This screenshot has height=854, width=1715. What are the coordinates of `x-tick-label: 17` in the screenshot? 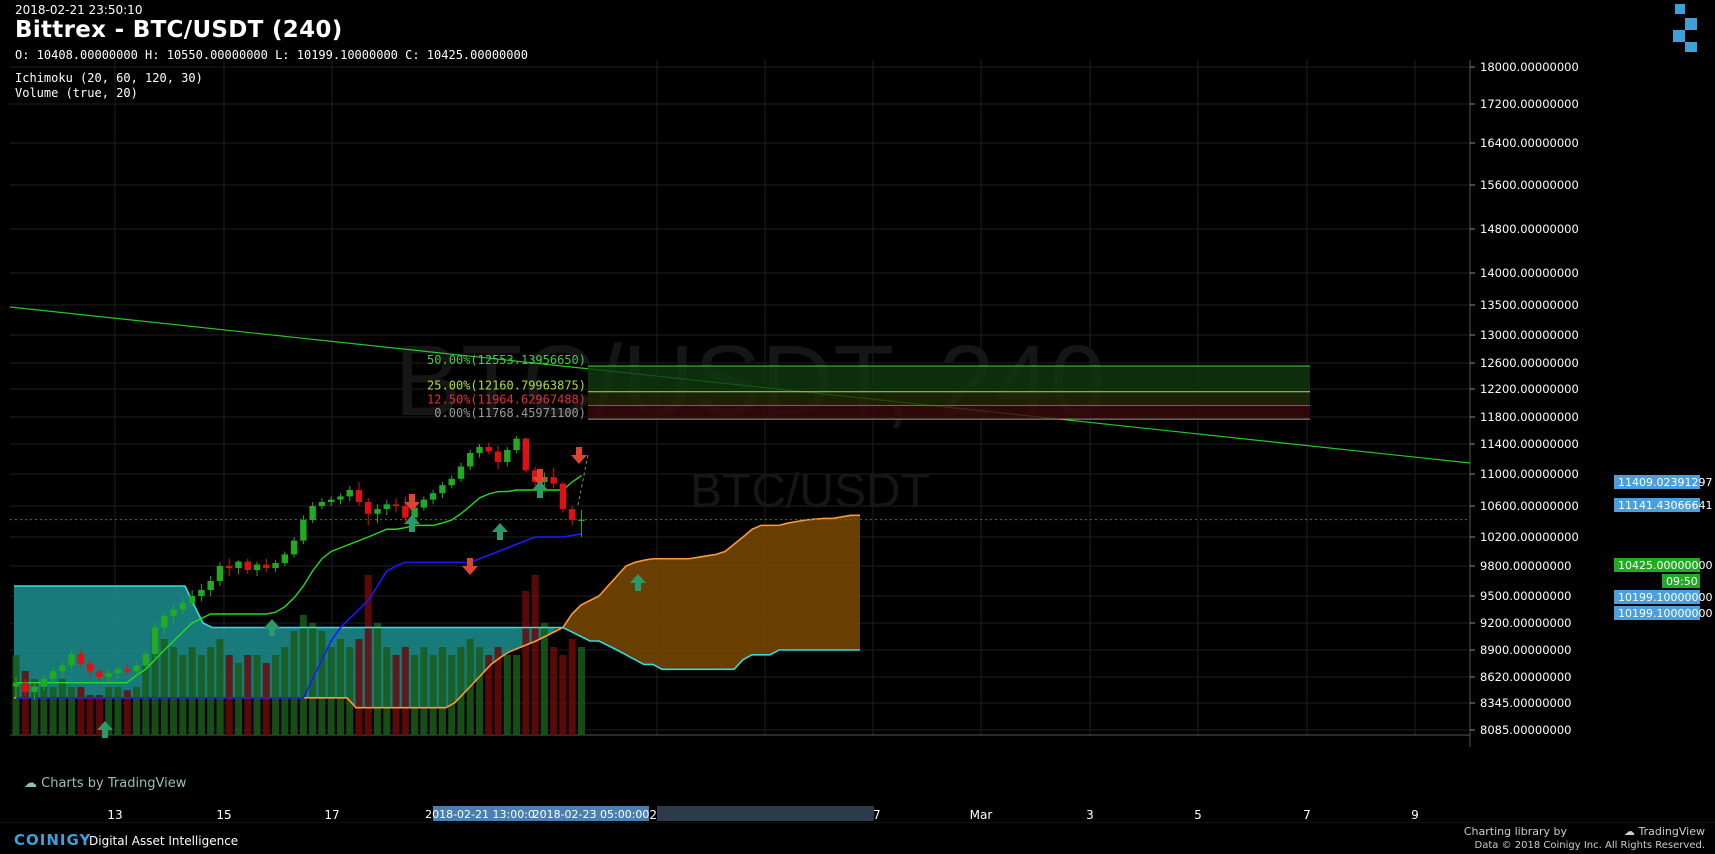 It's located at (331, 815).